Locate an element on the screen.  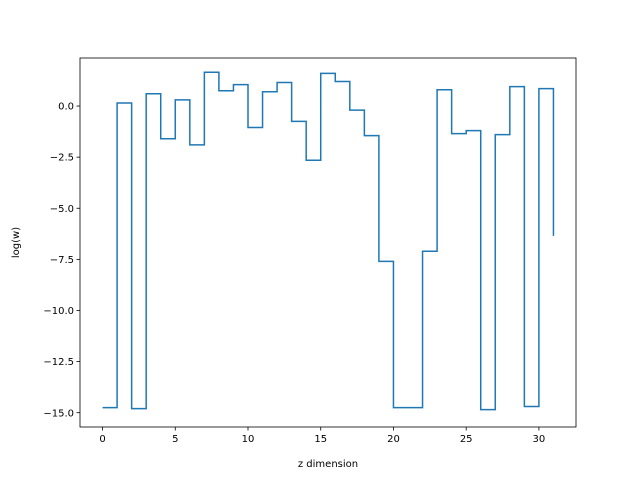
x-tick-label: 10 is located at coordinates (248, 439).